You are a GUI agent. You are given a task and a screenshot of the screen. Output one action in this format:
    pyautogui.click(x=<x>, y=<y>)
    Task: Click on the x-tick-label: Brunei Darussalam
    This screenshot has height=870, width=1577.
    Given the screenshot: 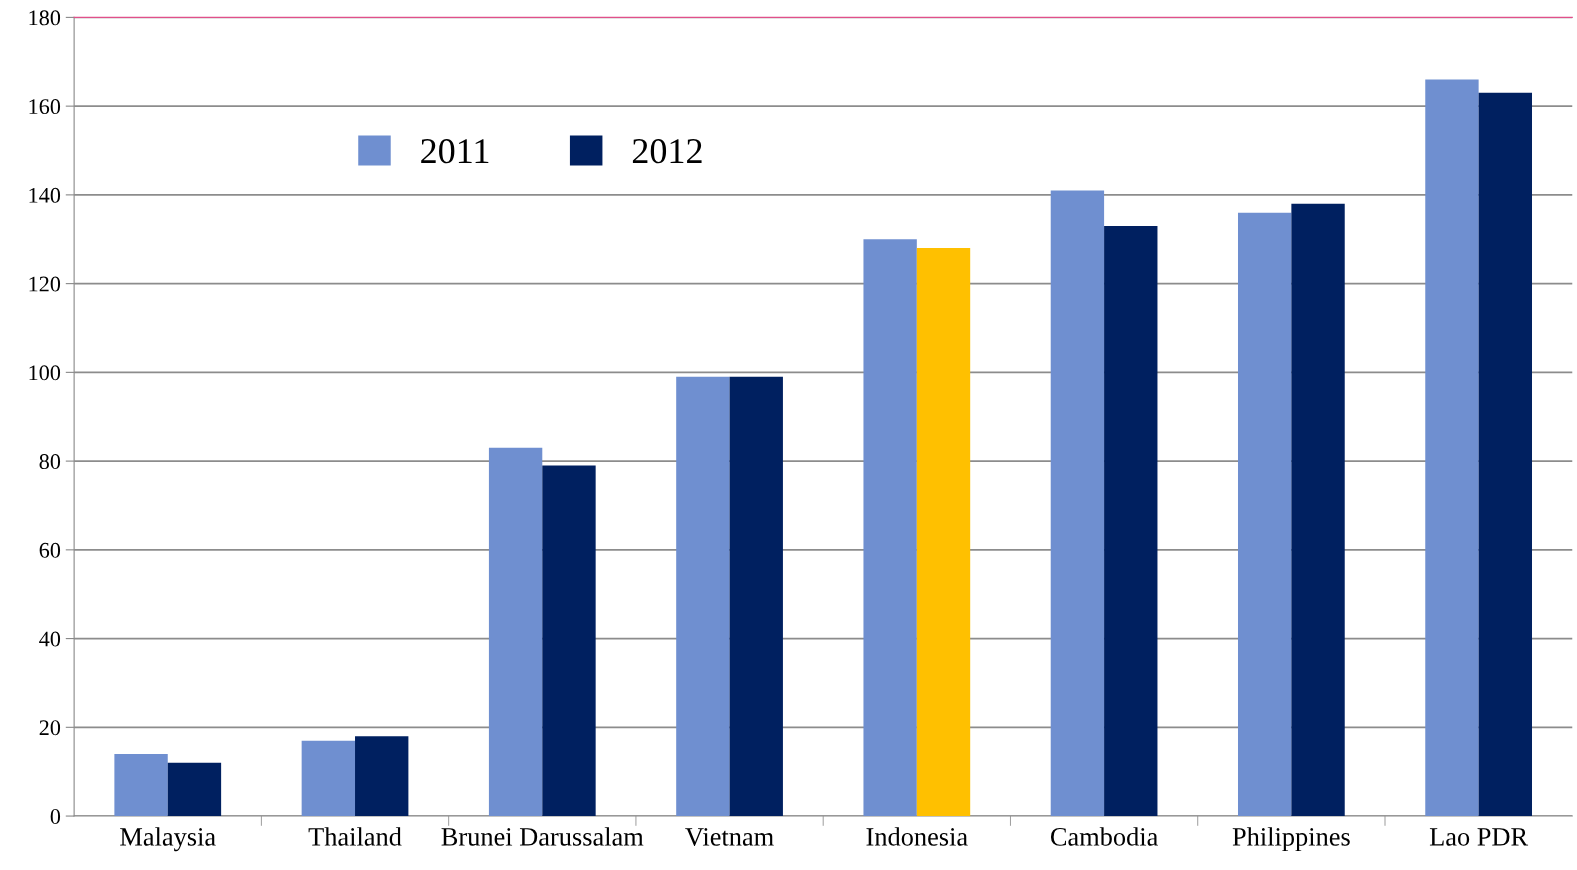 What is the action you would take?
    pyautogui.click(x=542, y=836)
    